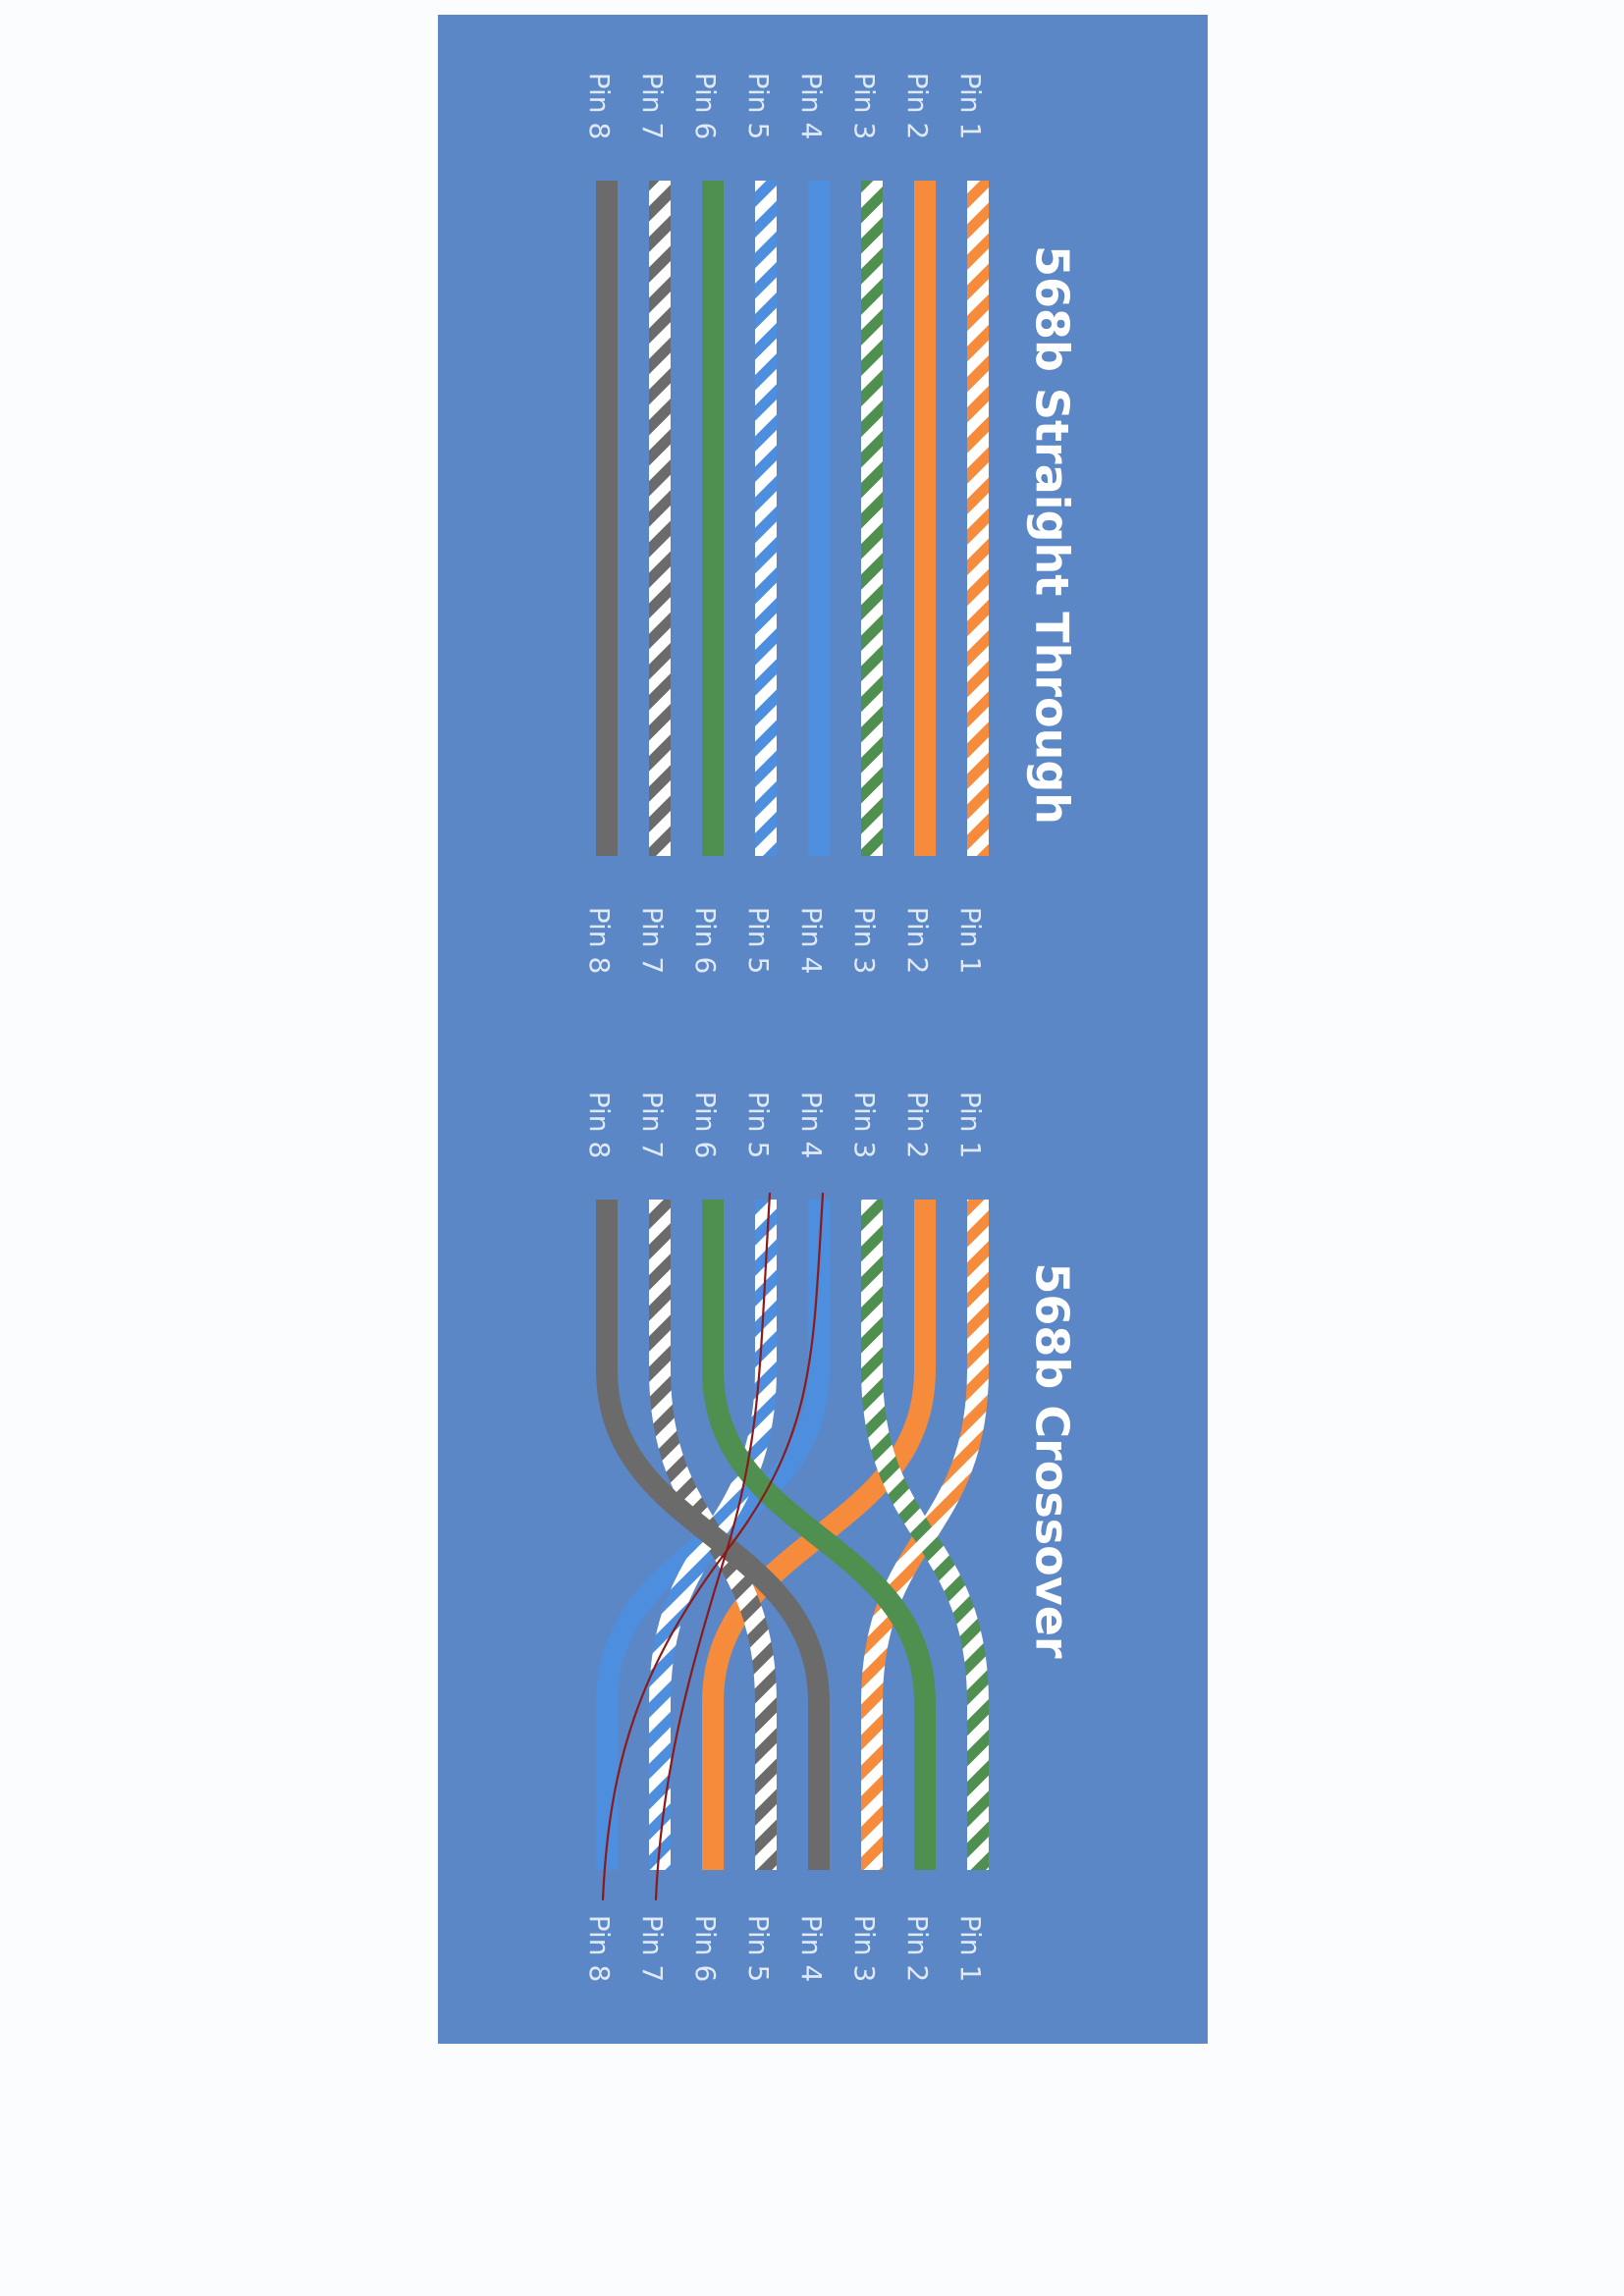 This screenshot has width=1624, height=2296. What do you see at coordinates (599, 1949) in the screenshot?
I see `crossover-right-pin-8-label: Pin 8` at bounding box center [599, 1949].